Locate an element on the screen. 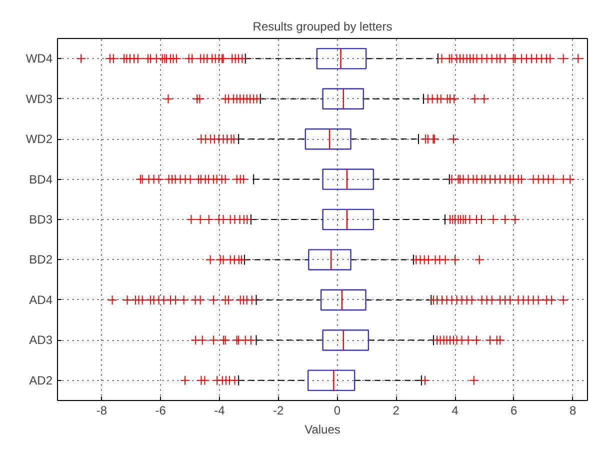  x-tick-label: -6 is located at coordinates (160, 411).